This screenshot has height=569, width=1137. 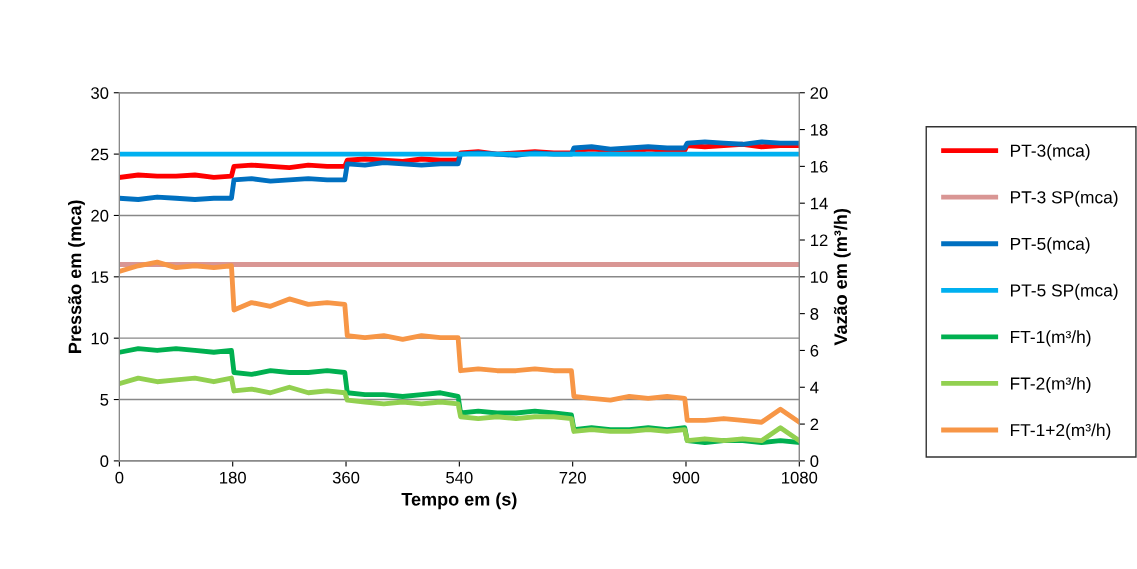 What do you see at coordinates (76, 276) in the screenshot?
I see `y-axis-title: Pressão em (mca)` at bounding box center [76, 276].